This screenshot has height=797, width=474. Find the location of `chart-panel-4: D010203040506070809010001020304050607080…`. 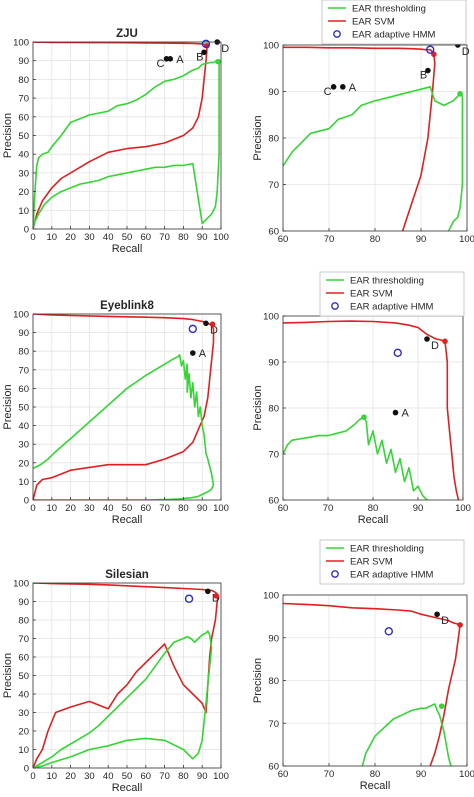

chart-panel-4: D010203040506070809010001020304050607080… is located at coordinates (115, 681).